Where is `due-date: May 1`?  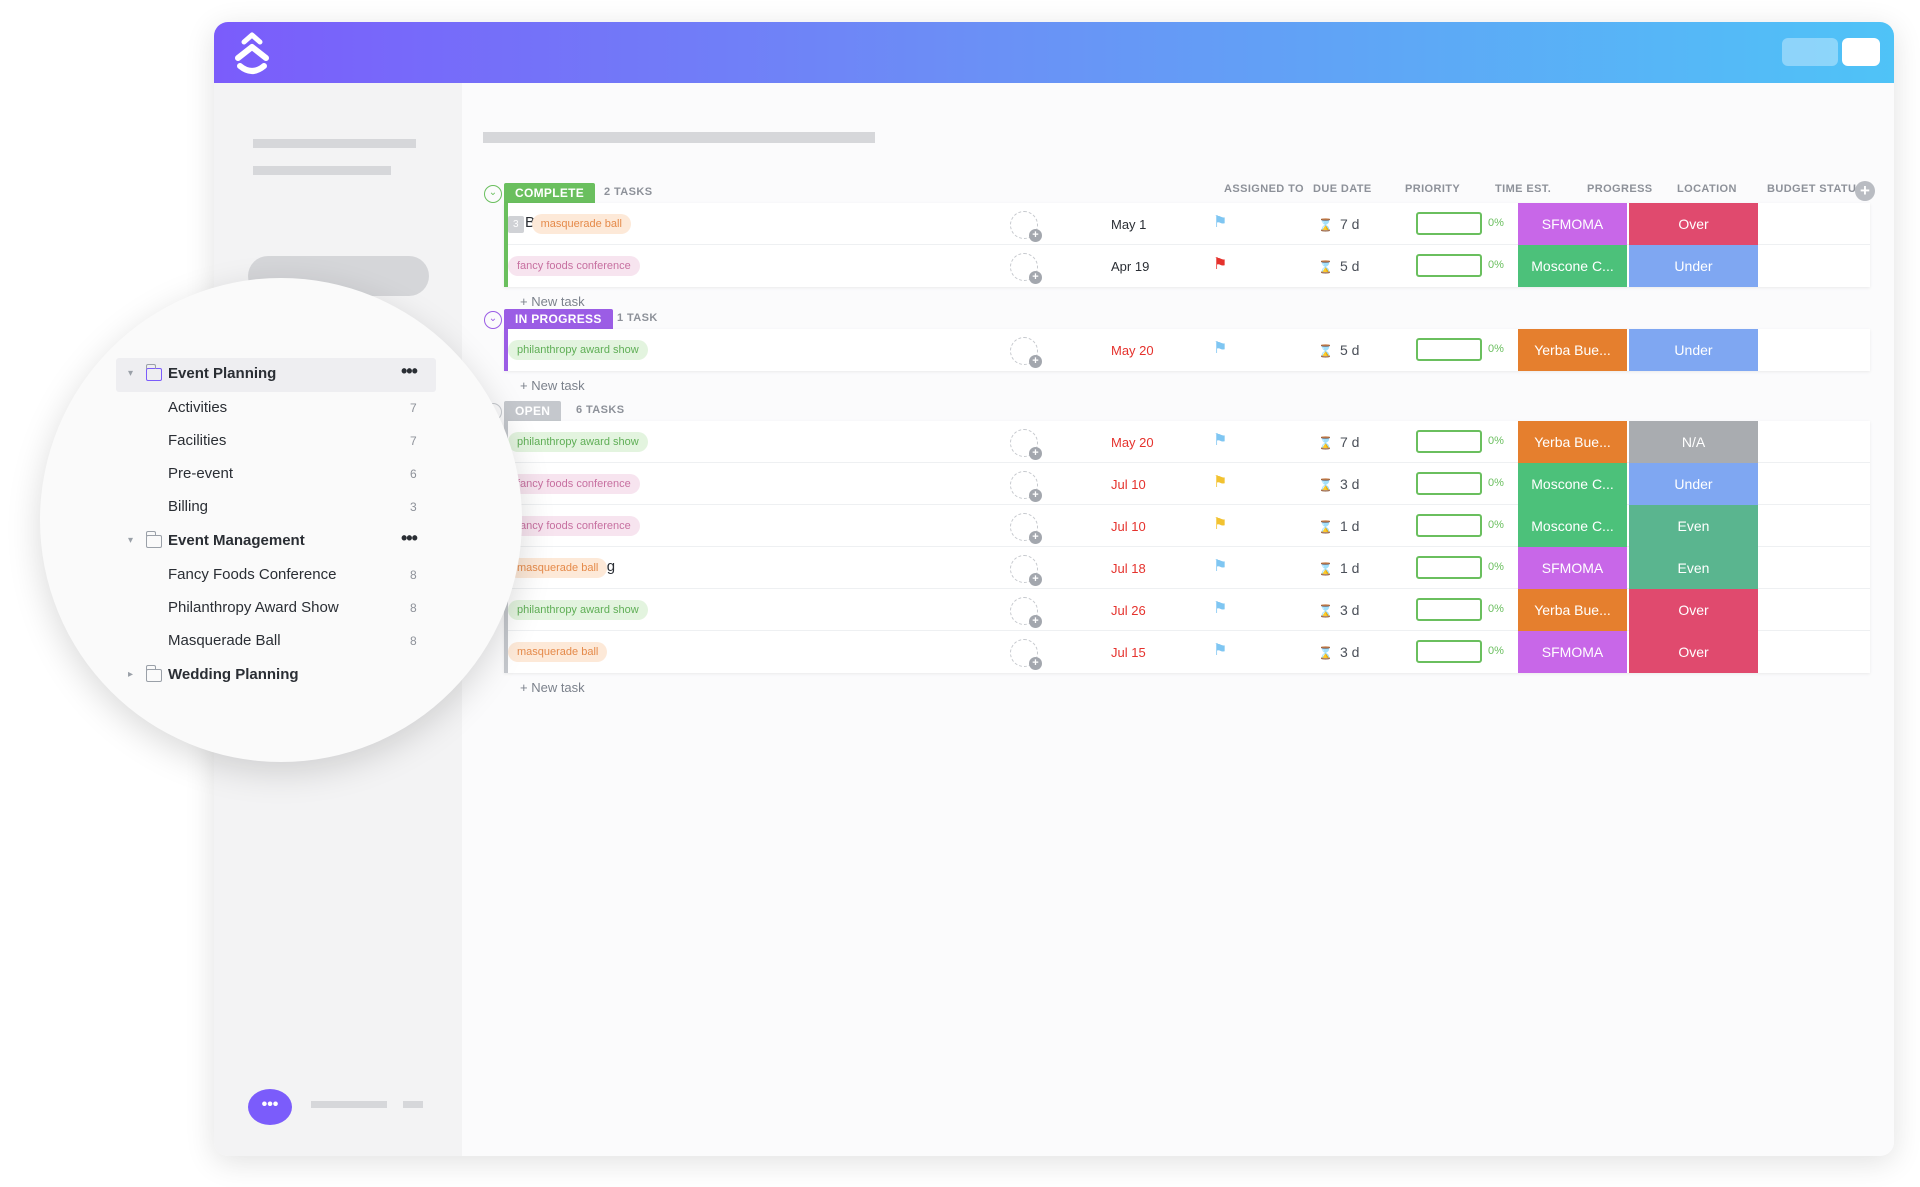
due-date: May 1 is located at coordinates (1129, 224).